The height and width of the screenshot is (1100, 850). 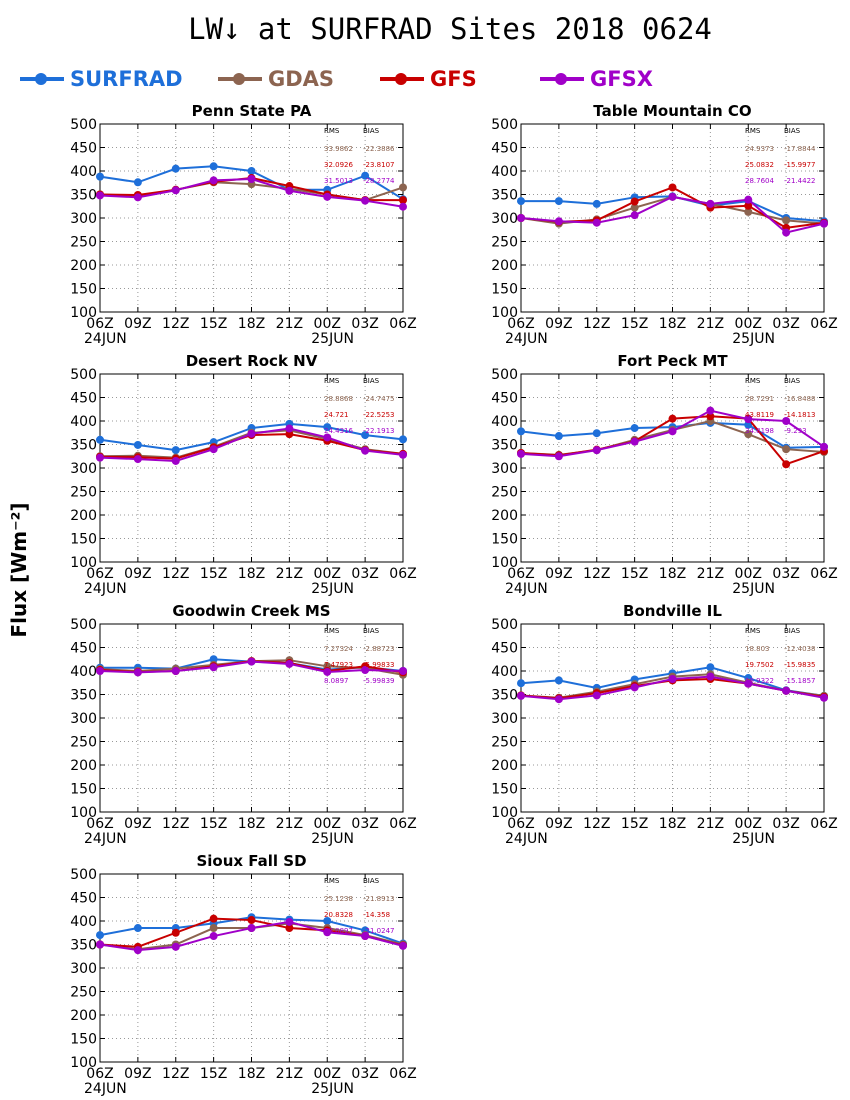 What do you see at coordinates (672, 611) in the screenshot?
I see `panel-title: Bondville IL` at bounding box center [672, 611].